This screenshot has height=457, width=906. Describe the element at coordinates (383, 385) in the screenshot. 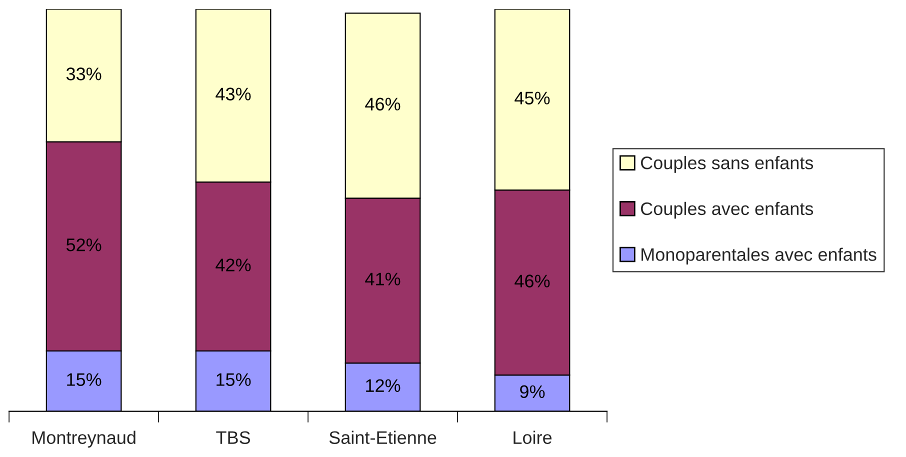

I see `data-label: 12%` at that location.